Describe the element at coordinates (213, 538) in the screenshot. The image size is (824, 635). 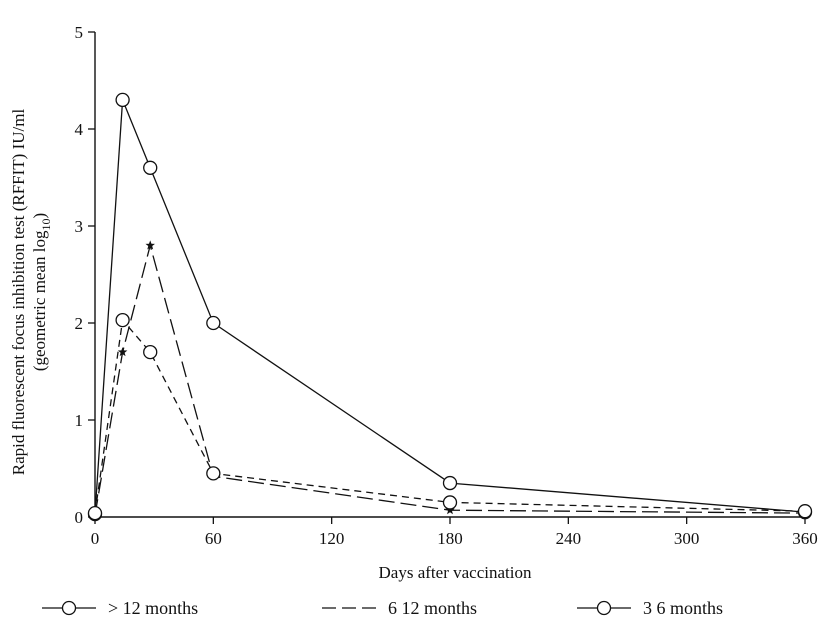
I see `x-tick-label: 60` at that location.